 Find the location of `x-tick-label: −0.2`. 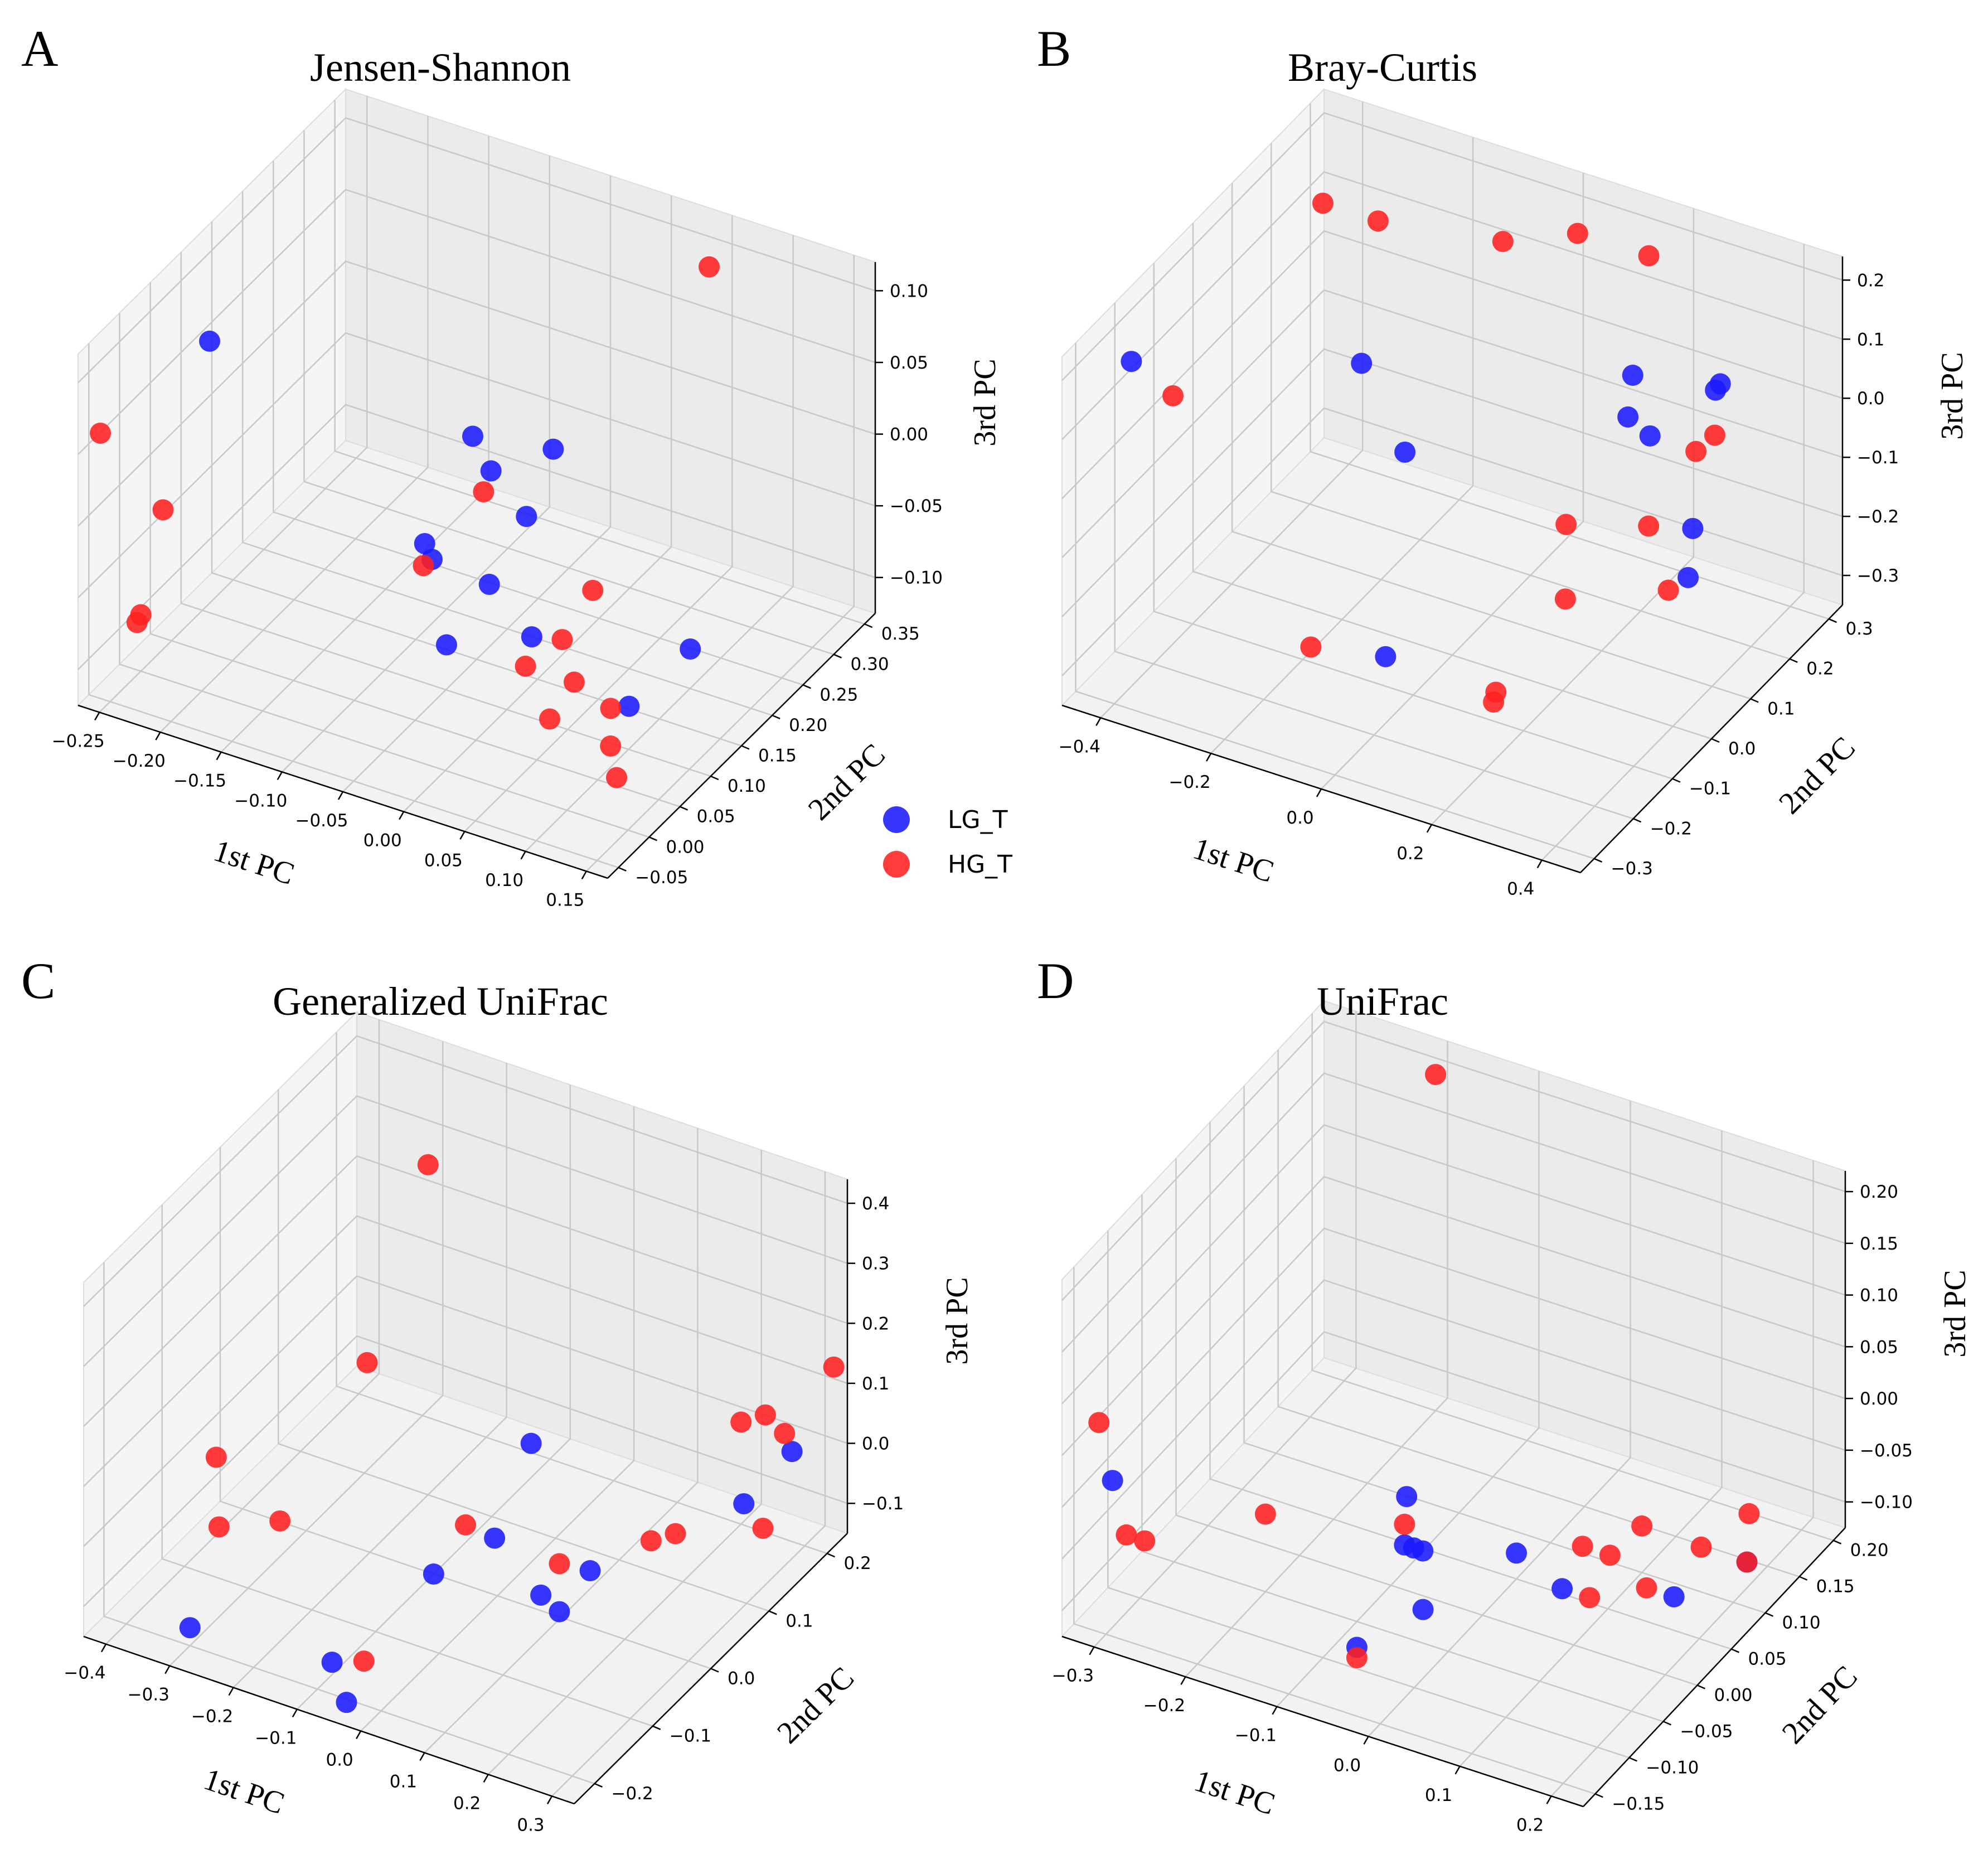

x-tick-label: −0.2 is located at coordinates (1164, 1706).